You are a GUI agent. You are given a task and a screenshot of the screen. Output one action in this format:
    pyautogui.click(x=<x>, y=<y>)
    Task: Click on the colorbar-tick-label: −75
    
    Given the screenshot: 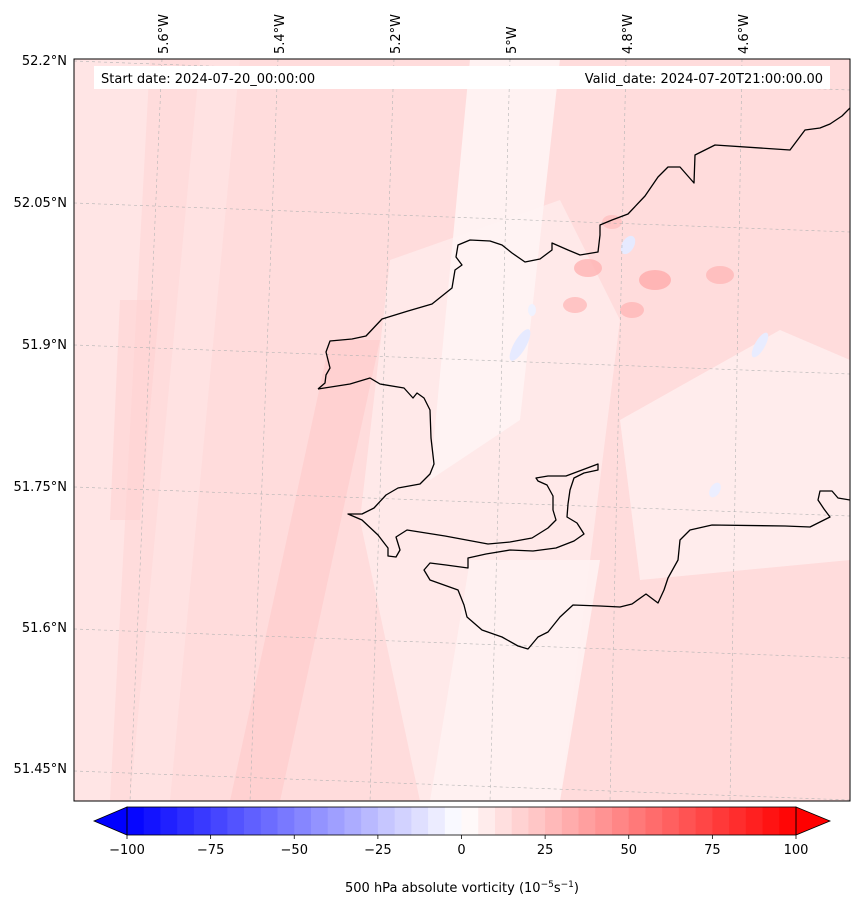 What is the action you would take?
    pyautogui.click(x=210, y=850)
    